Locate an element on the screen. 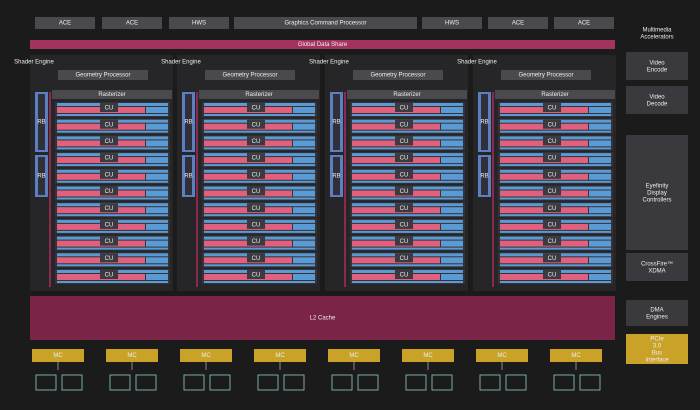 The image size is (700, 410). side-block-label: Video Decode is located at coordinates (657, 100).